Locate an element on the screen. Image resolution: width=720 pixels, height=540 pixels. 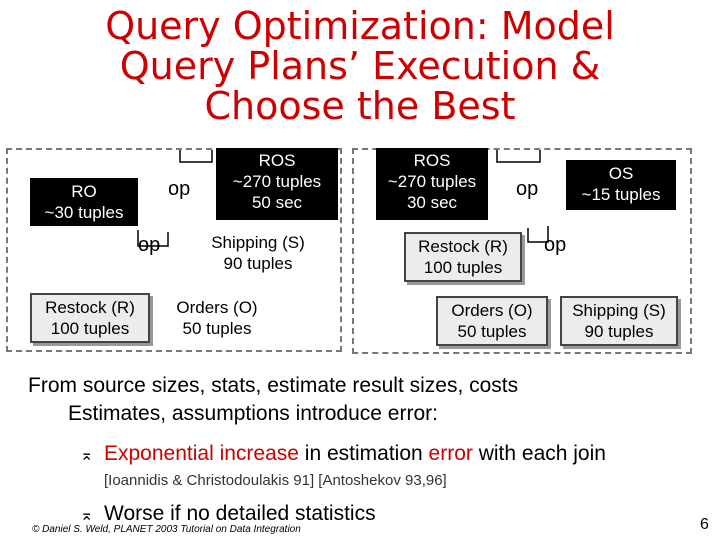
bullet-statistics: ⌅ Worse if no detailed statistics is located at coordinates (228, 514).